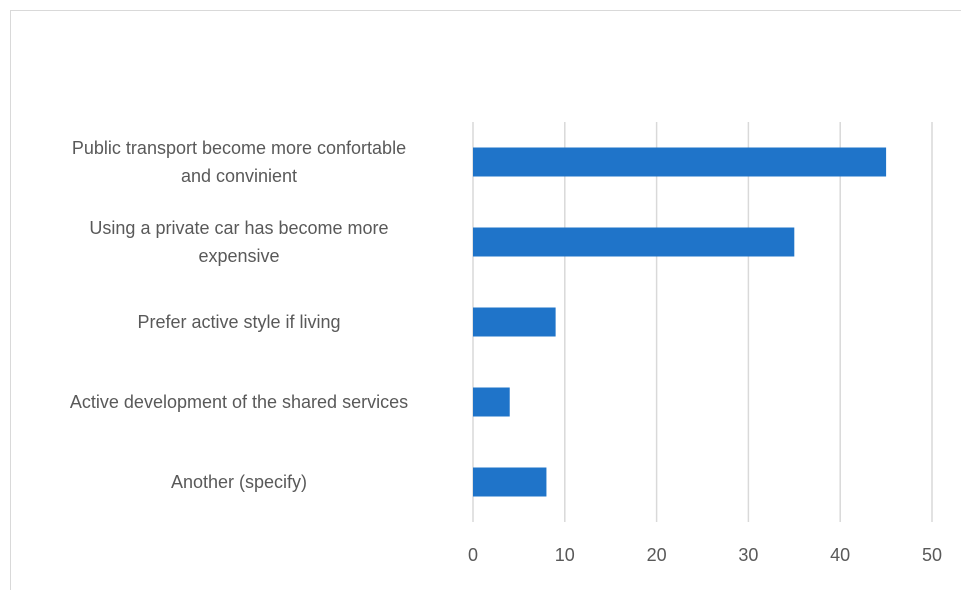 This screenshot has height=590, width=961. I want to click on x-tick-label: 30, so click(748, 555).